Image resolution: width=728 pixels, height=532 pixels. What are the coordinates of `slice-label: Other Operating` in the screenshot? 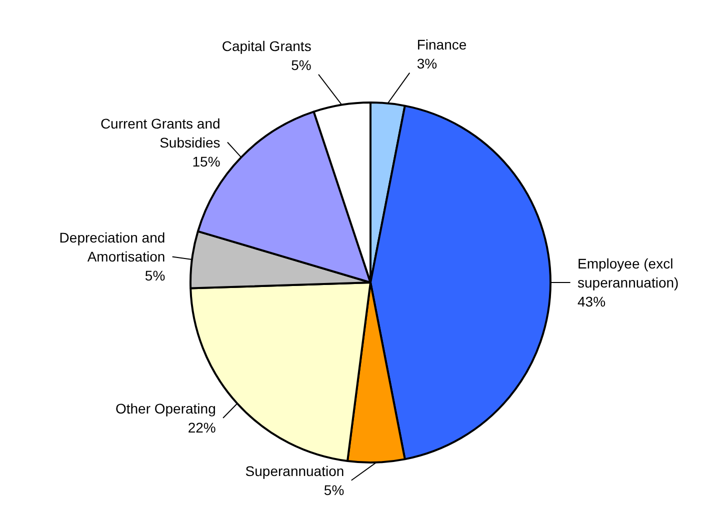 It's located at (165, 408).